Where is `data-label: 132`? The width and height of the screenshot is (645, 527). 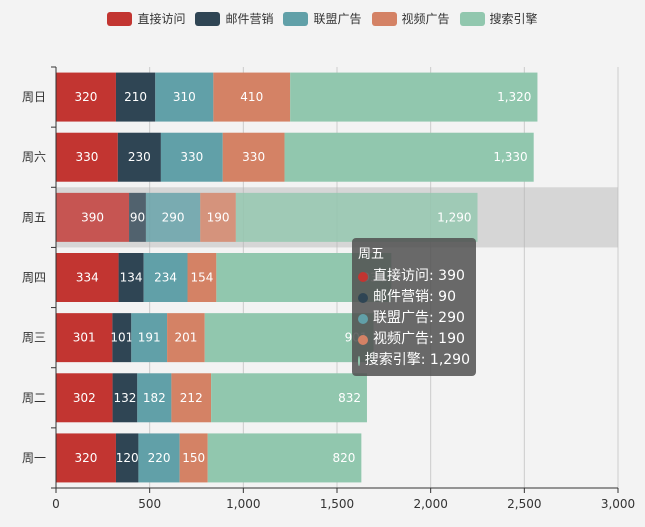 data-label: 132 is located at coordinates (124, 398).